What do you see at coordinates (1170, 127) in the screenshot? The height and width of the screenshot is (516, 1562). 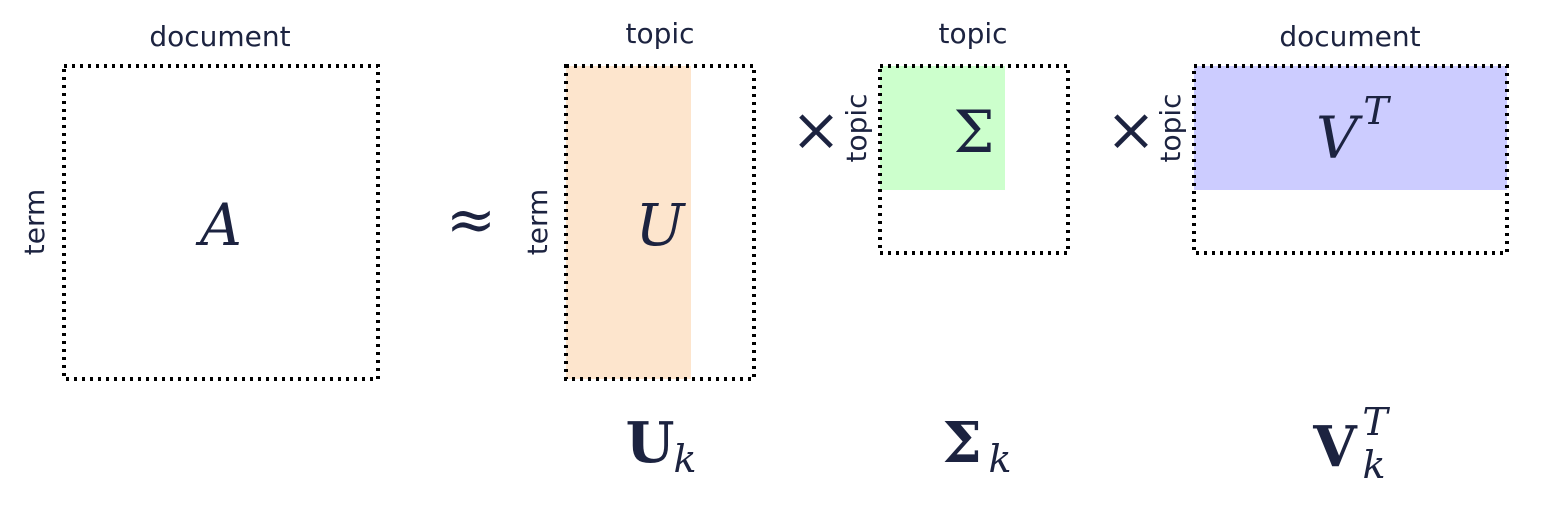 I see `matrix-vt-row-label: topic` at bounding box center [1170, 127].